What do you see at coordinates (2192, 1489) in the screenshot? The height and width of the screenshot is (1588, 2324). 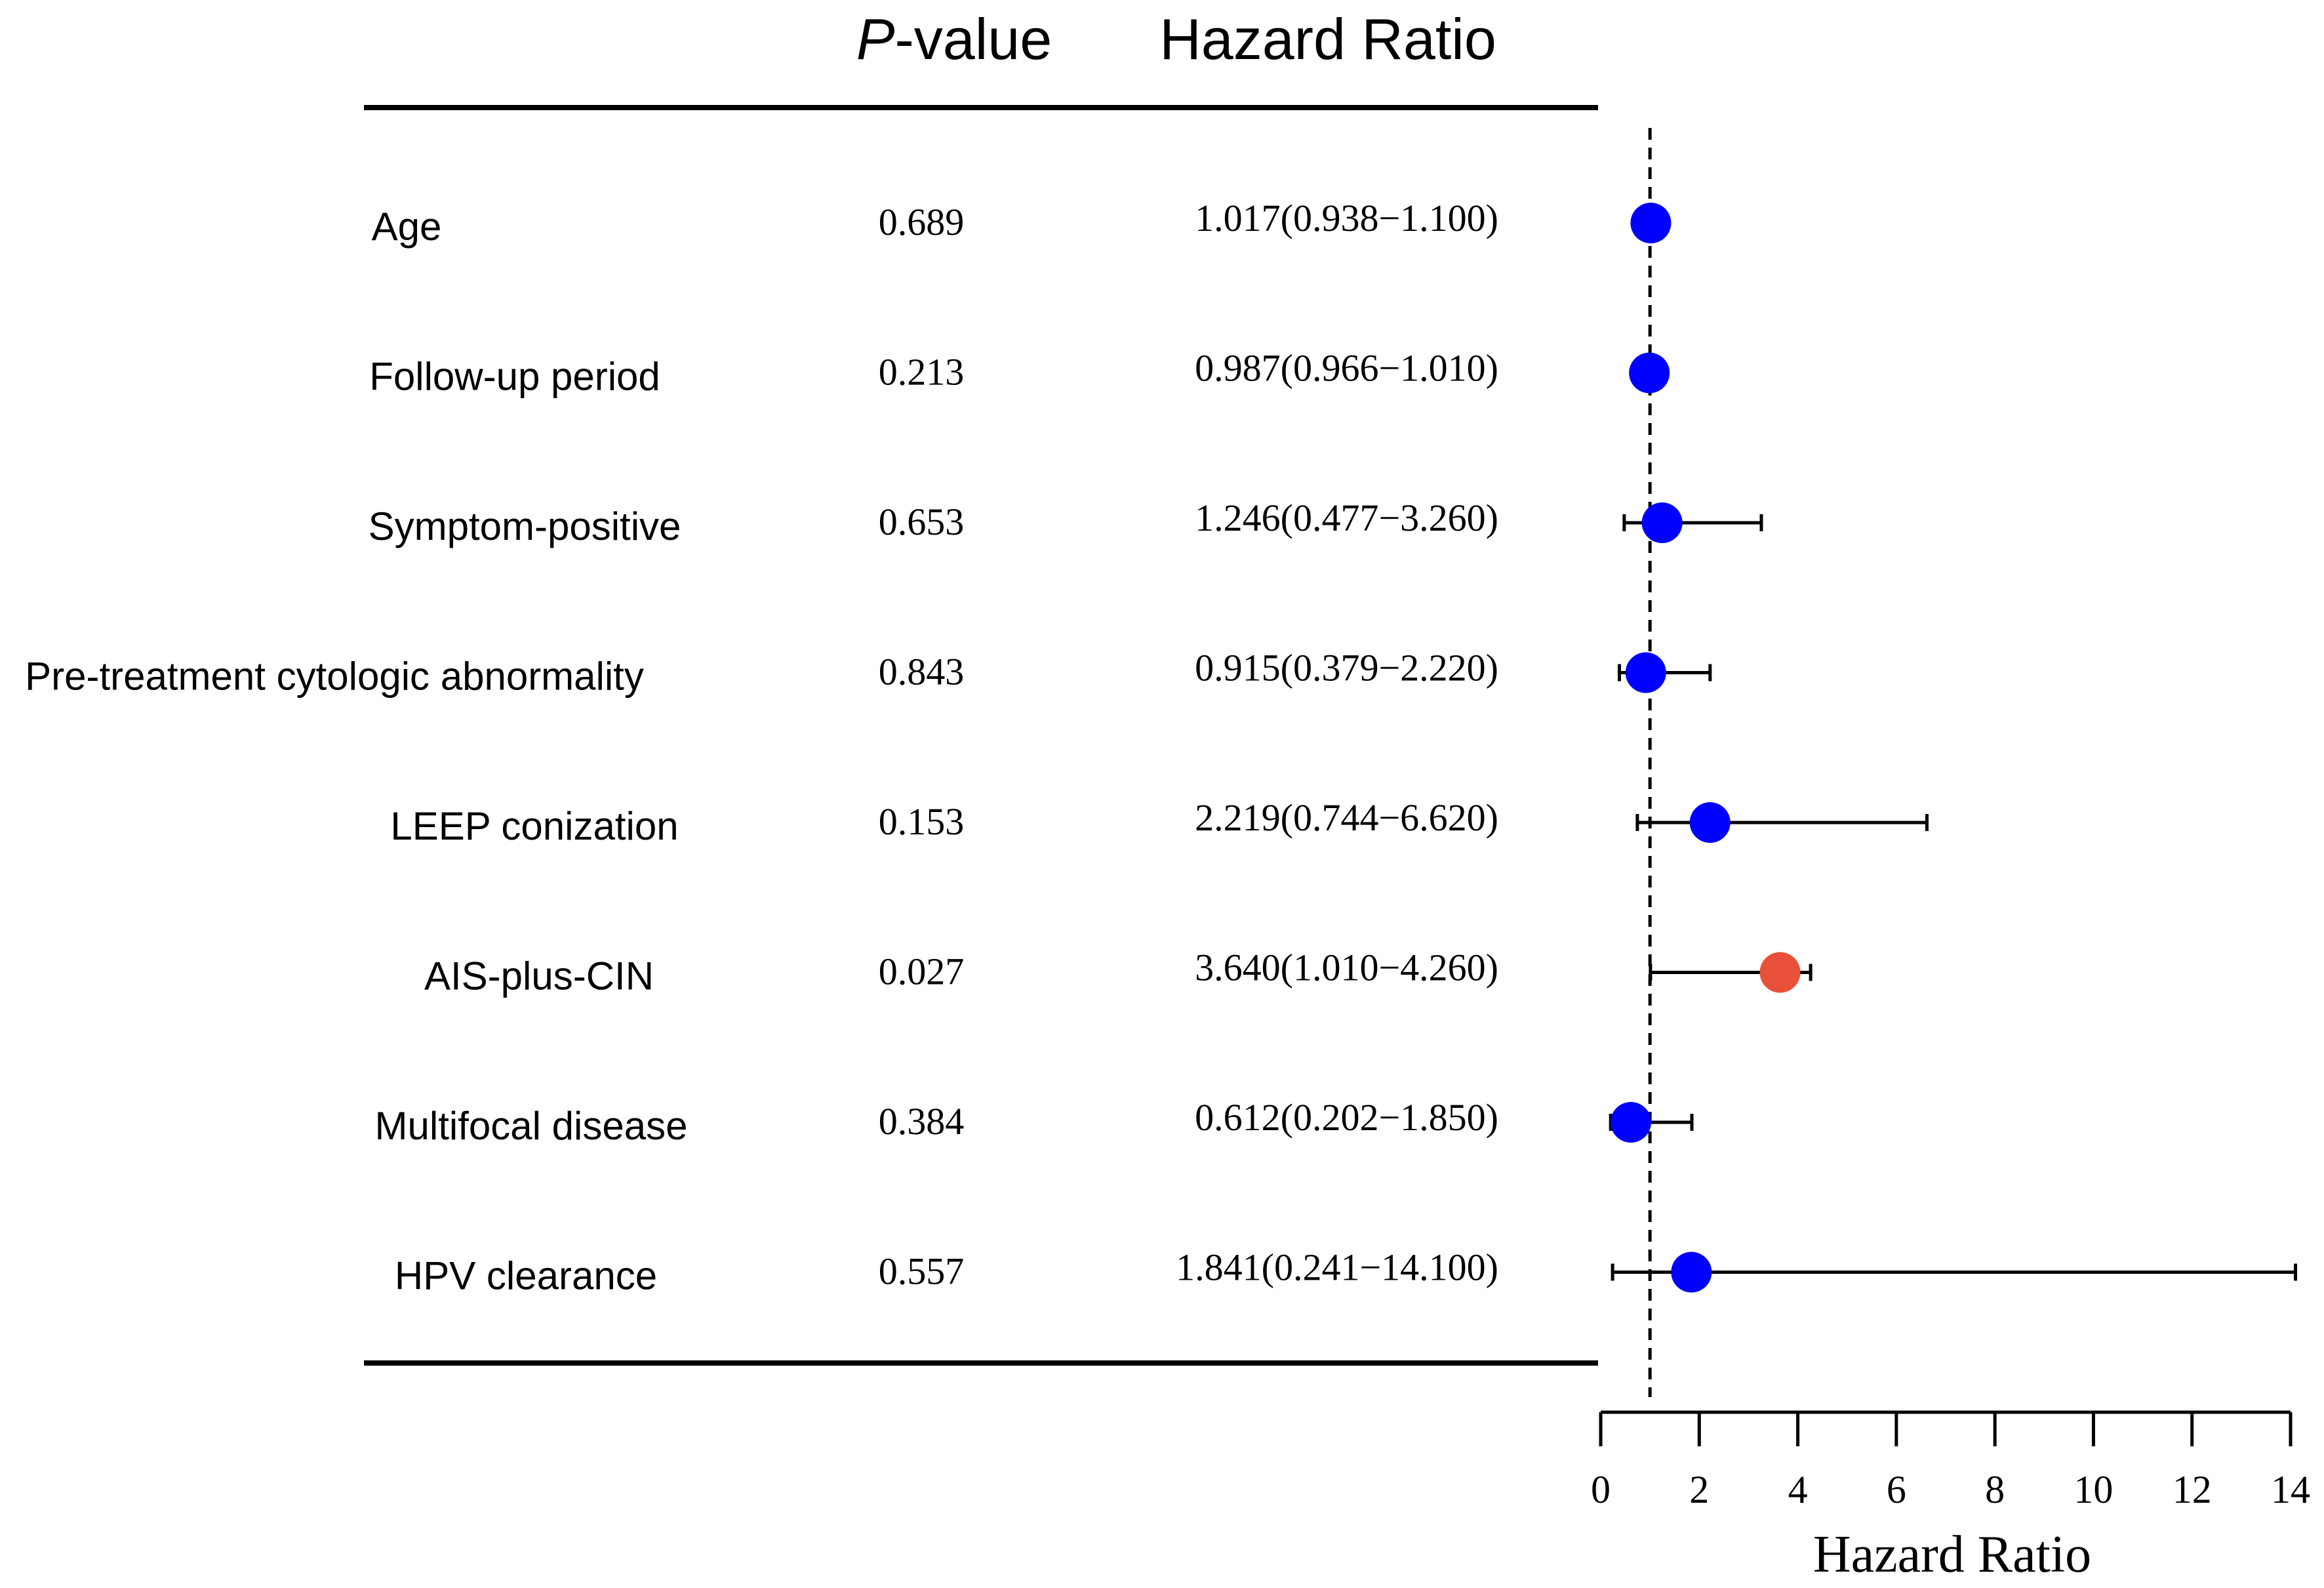 I see `x-tick-label: 12` at bounding box center [2192, 1489].